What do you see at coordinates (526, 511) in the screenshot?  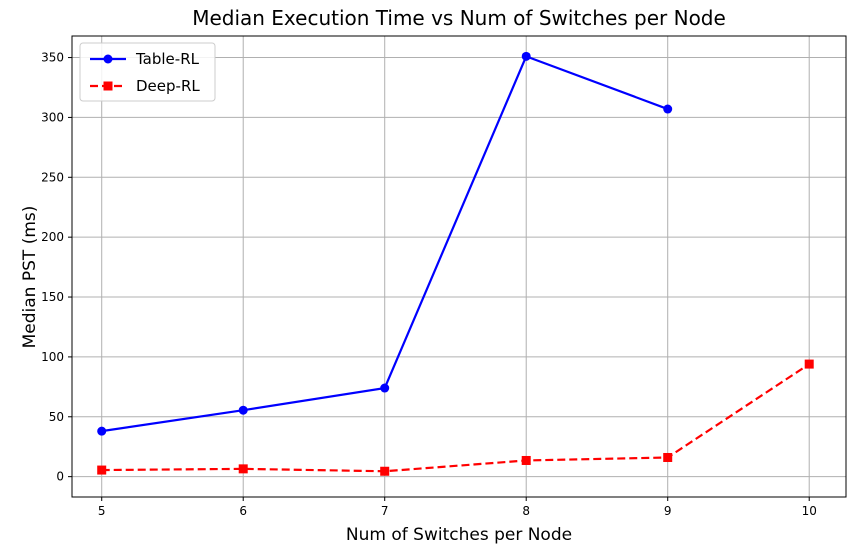 I see `x-tick-label: 8` at bounding box center [526, 511].